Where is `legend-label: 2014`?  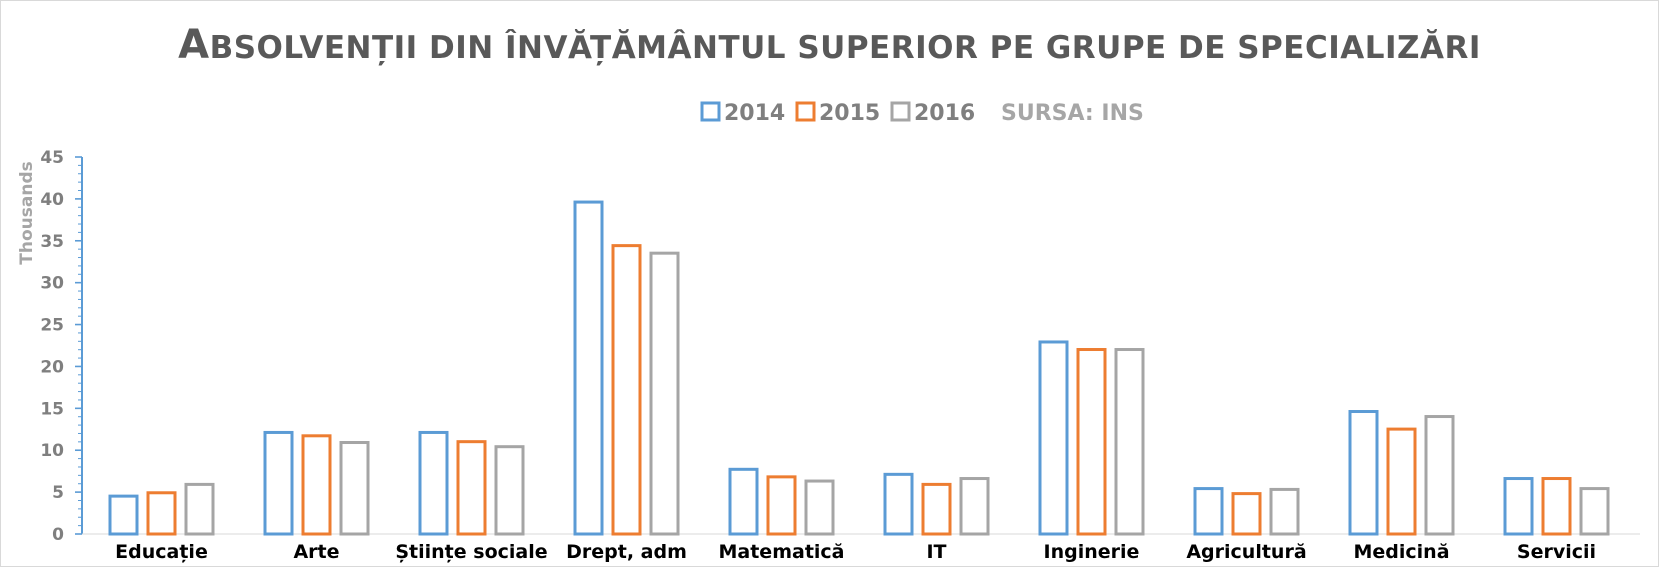
legend-label: 2014 is located at coordinates (754, 113).